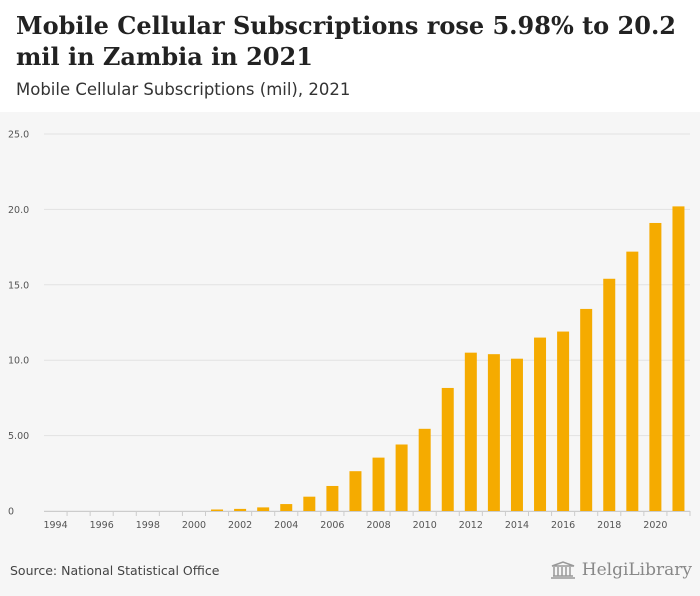 This screenshot has width=700, height=596. I want to click on source-note: Source: National Statistical Office, so click(115, 570).